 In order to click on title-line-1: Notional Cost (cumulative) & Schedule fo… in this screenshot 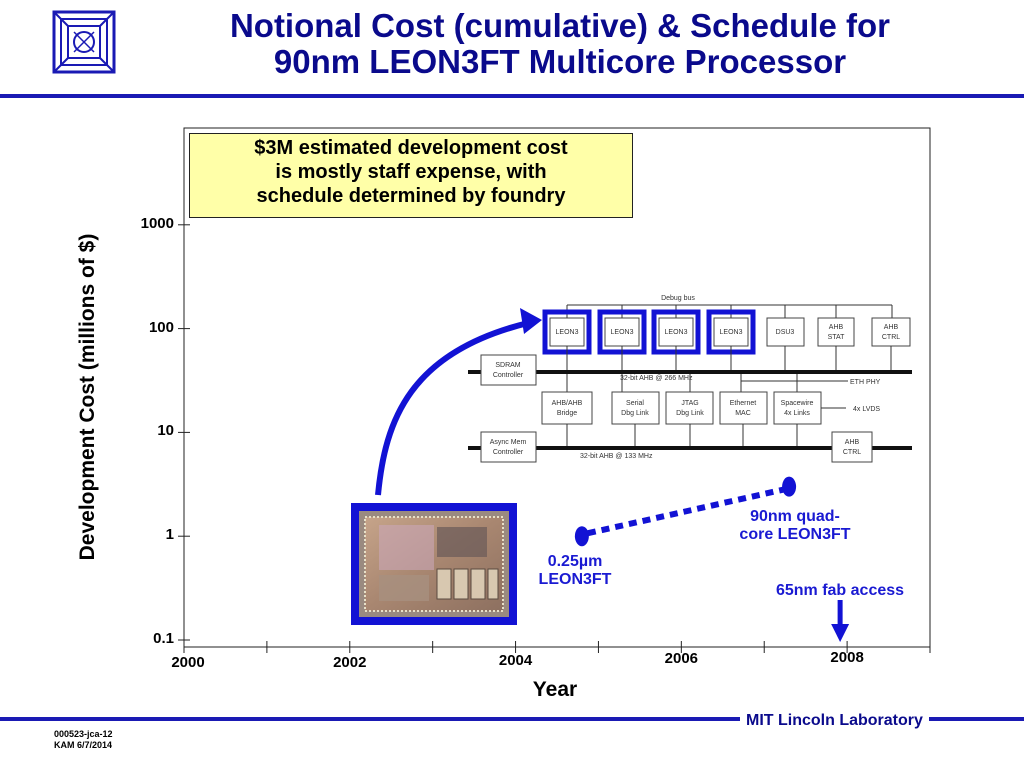, I will do `click(560, 25)`.